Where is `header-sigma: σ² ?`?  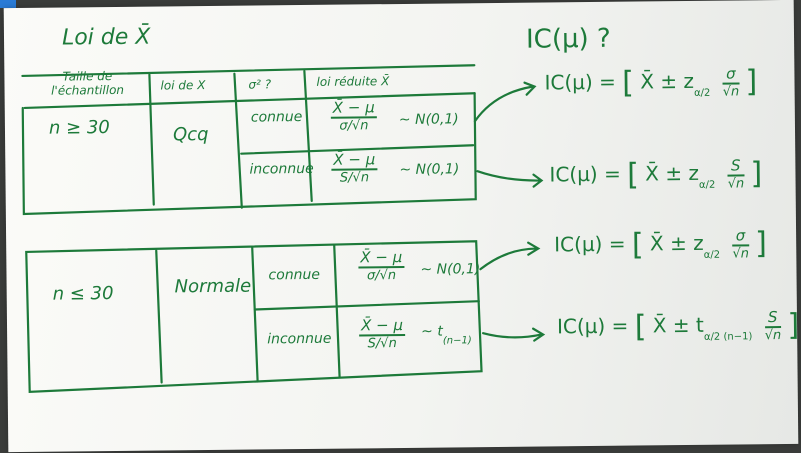 header-sigma: σ² ? is located at coordinates (260, 84).